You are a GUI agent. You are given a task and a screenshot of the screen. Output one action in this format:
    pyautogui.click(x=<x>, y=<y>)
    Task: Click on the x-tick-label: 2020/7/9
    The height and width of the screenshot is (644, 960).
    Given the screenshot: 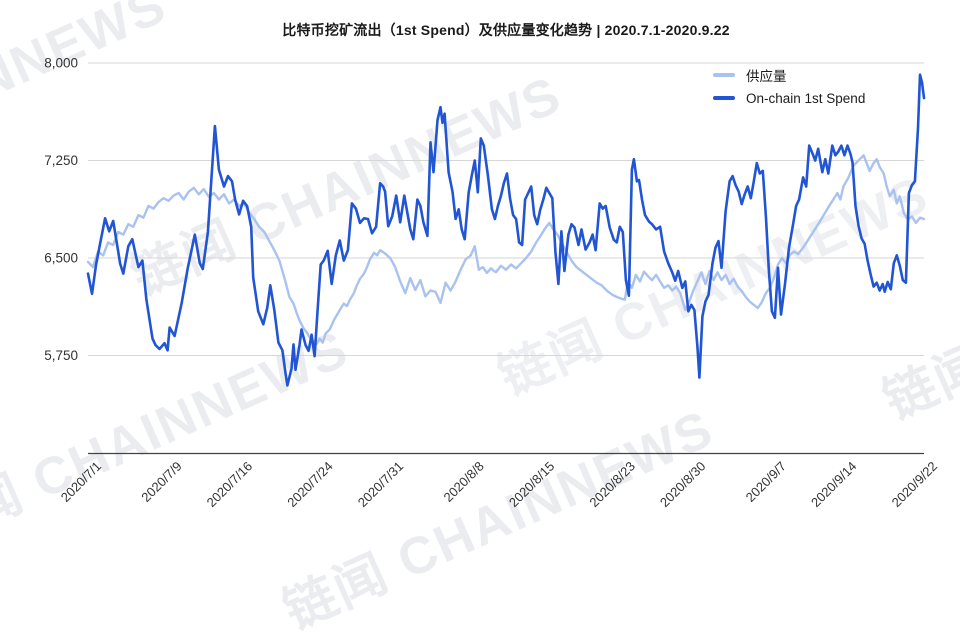 What is the action you would take?
    pyautogui.click(x=161, y=482)
    